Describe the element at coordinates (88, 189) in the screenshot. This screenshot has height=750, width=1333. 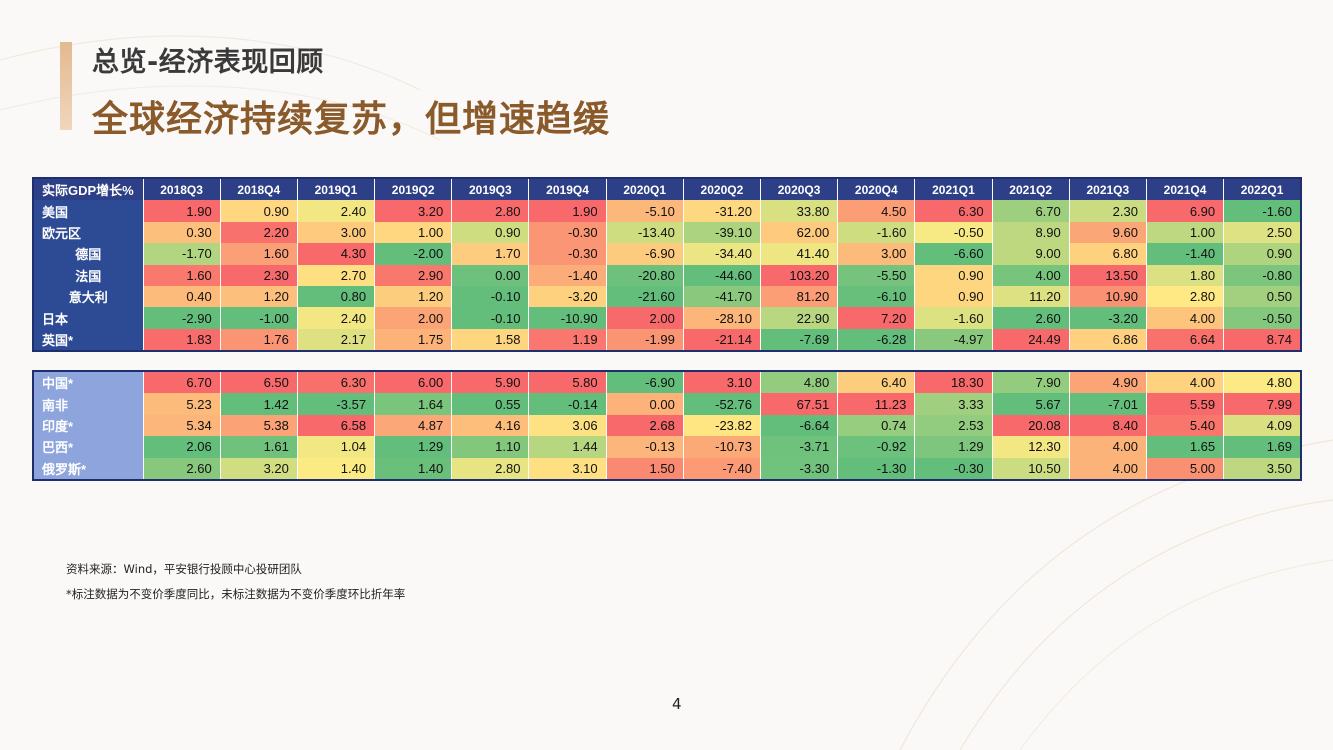
I see `table-corner-label: 实际GDP增长%` at that location.